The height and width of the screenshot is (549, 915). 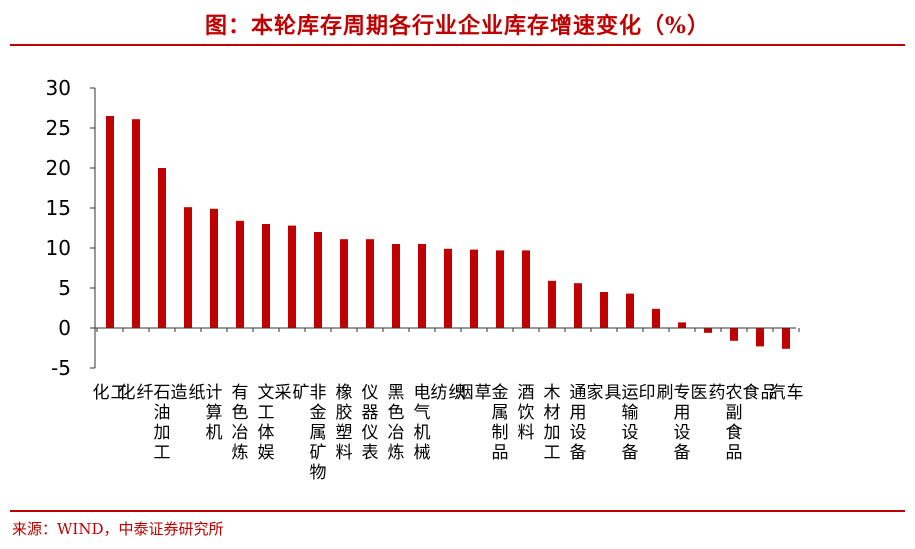 I want to click on category-label: 印刷, so click(x=656, y=393).